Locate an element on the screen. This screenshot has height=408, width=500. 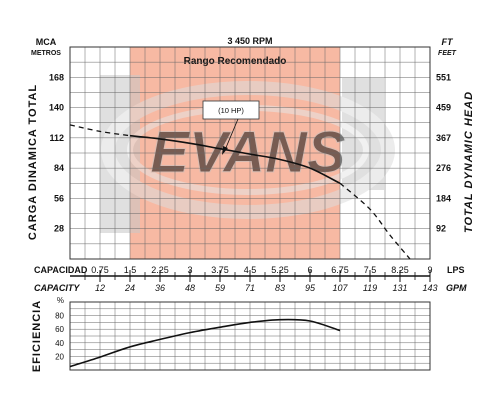
y-tick-label-right: 276 is located at coordinates (443, 168).